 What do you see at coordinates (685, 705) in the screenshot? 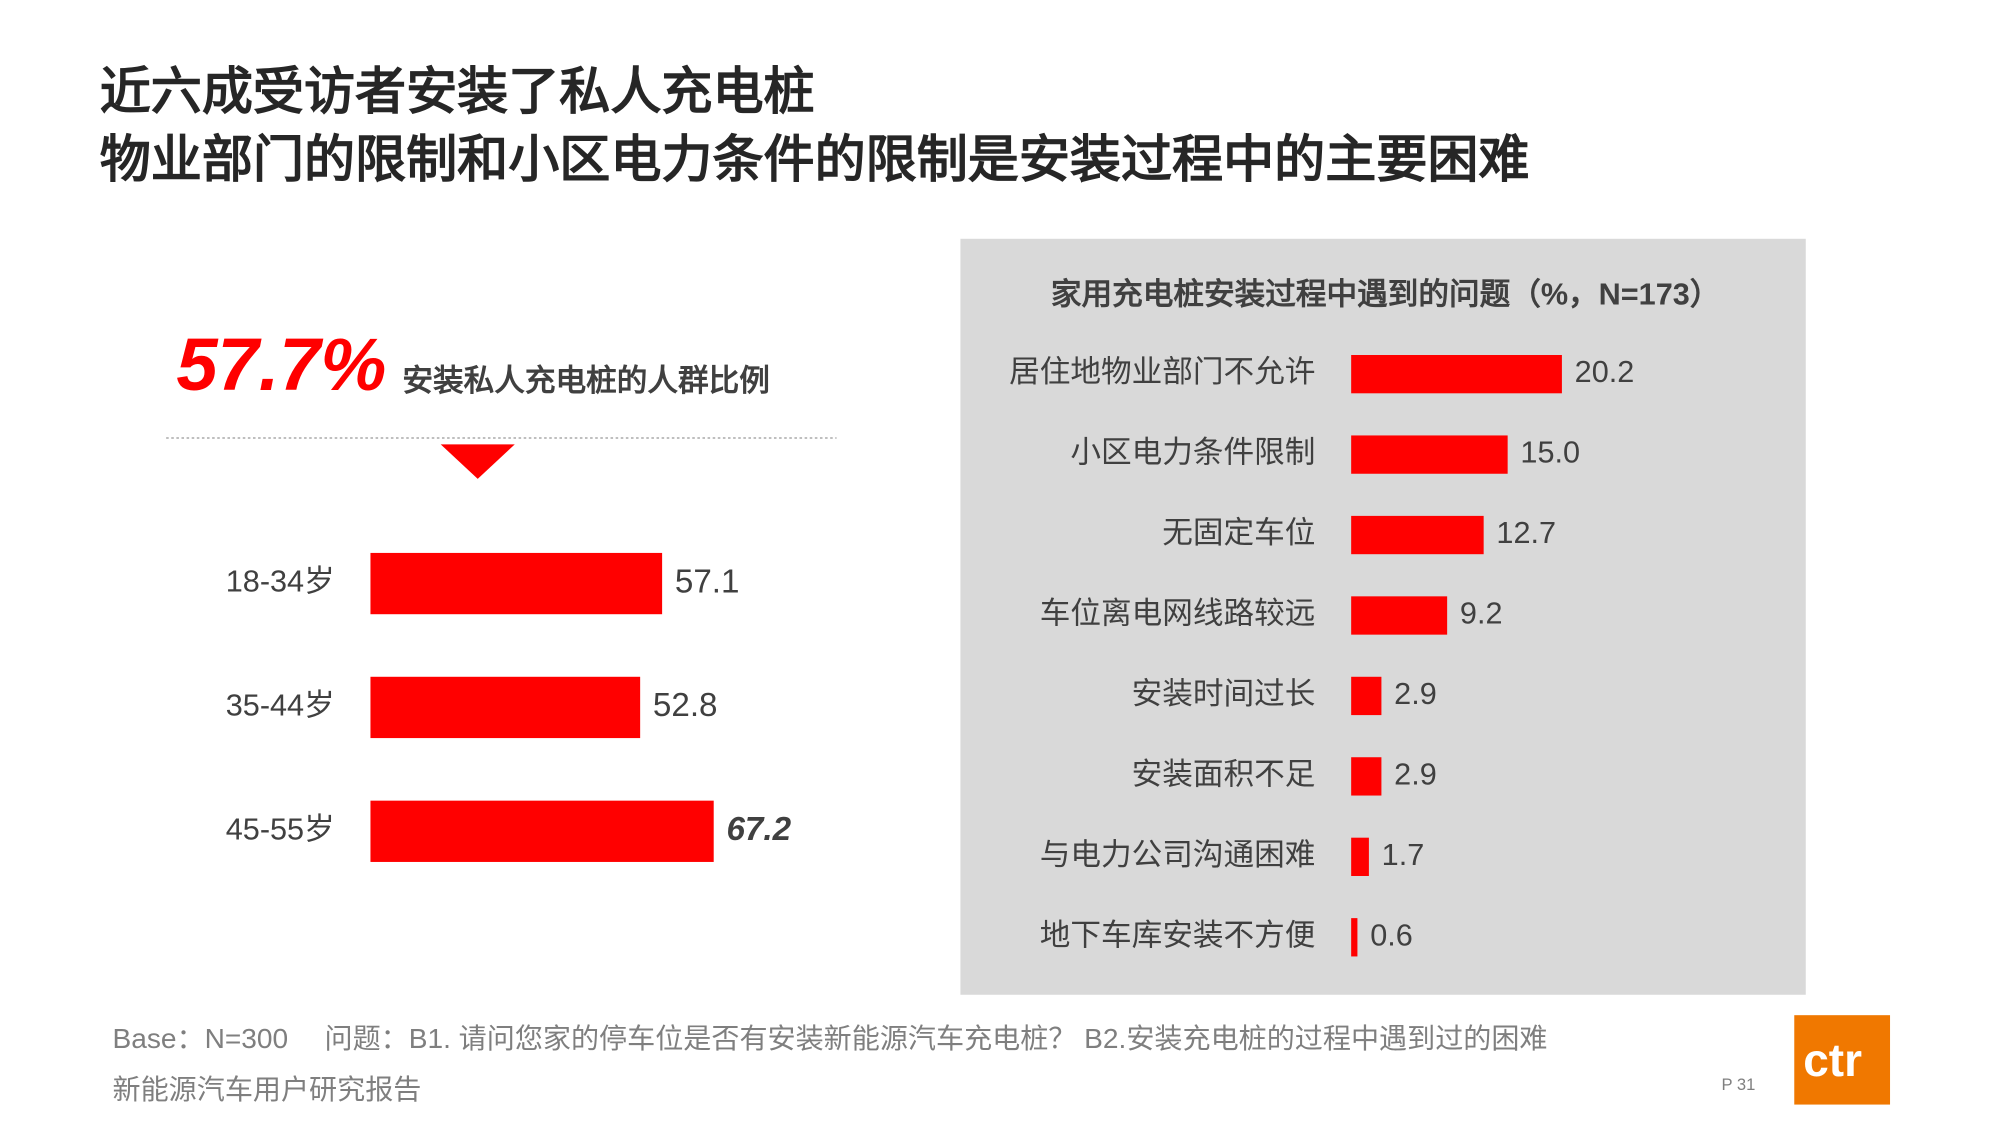
I see `value-label: 52.8` at bounding box center [685, 705].